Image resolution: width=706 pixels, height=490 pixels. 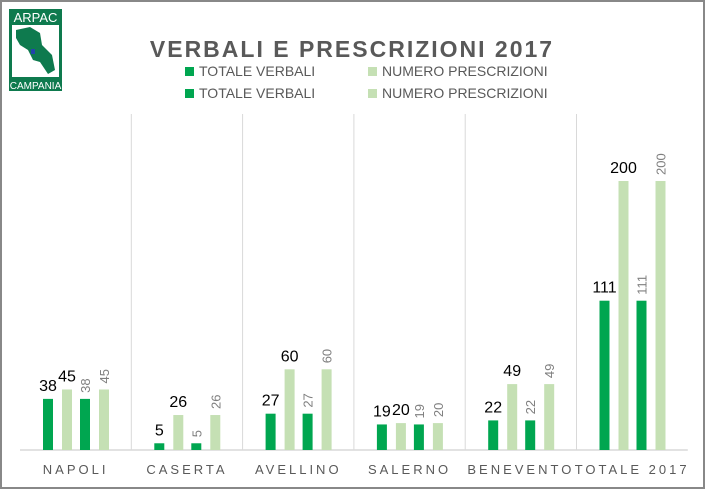 I want to click on x-tick-label: SALERNO, so click(x=409, y=469).